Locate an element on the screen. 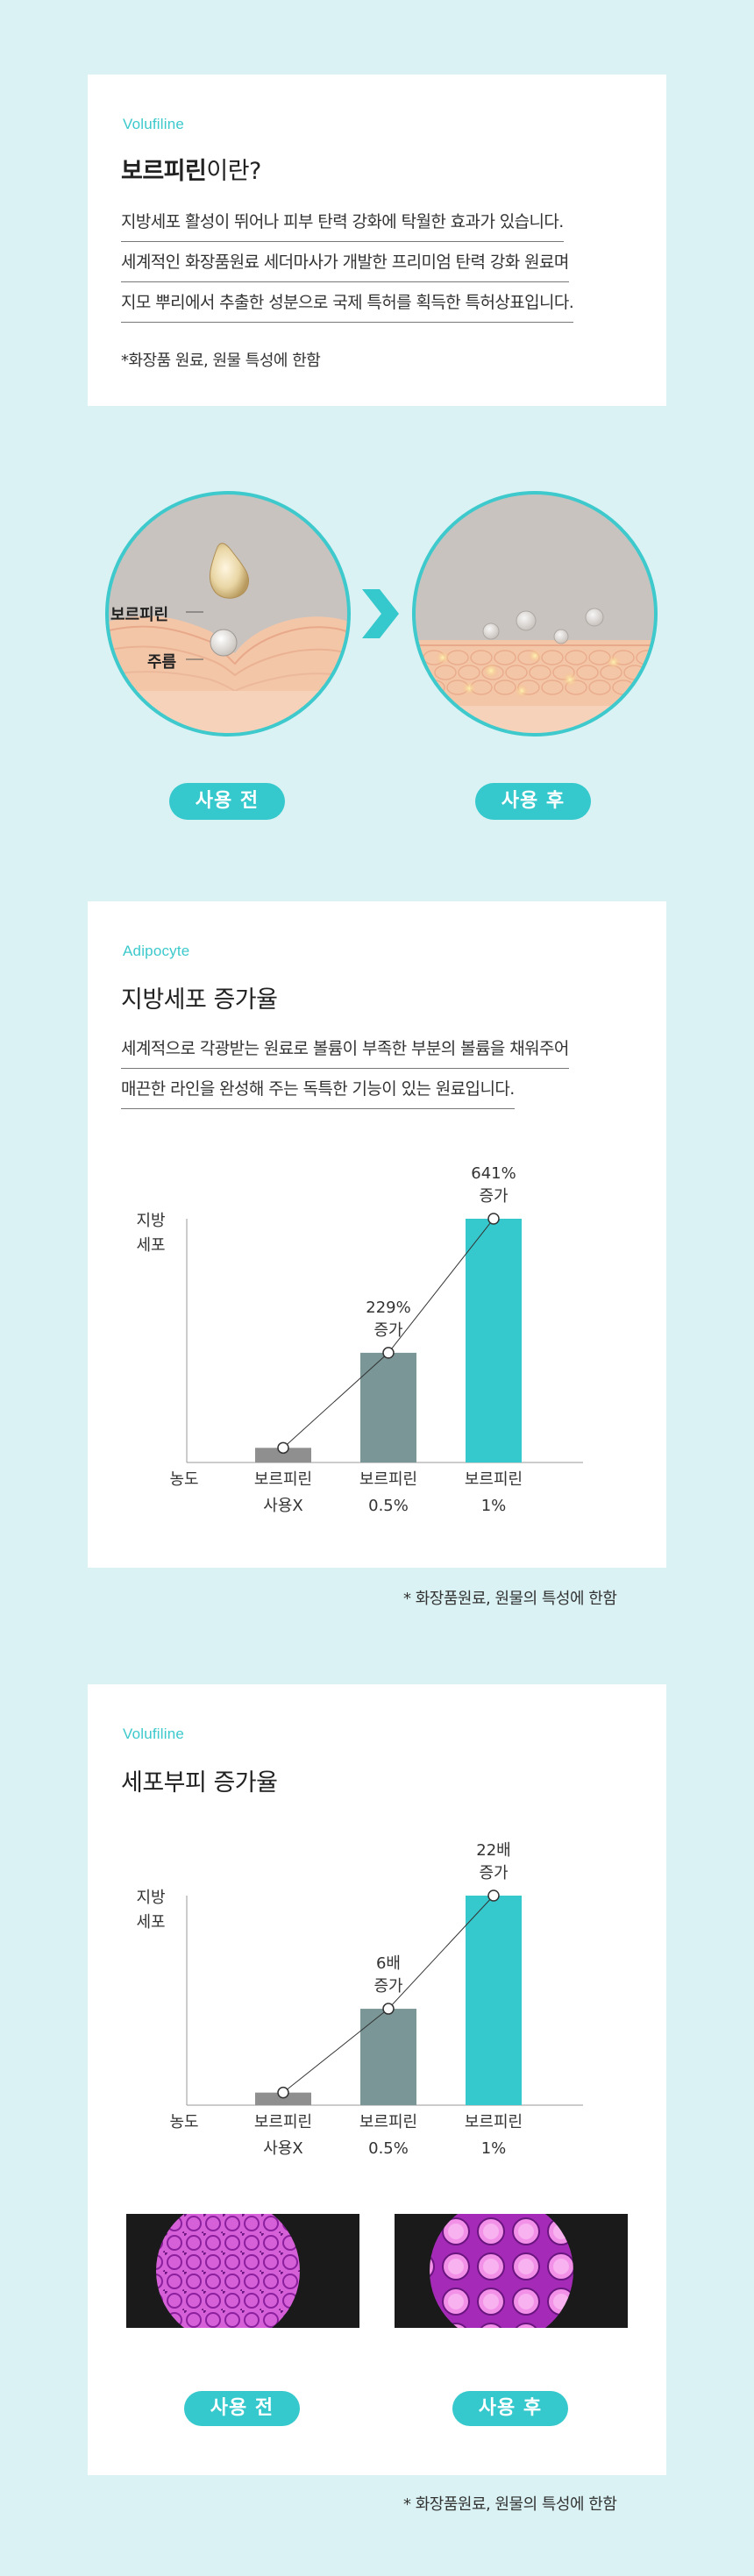  data-label: 6배 is located at coordinates (388, 1963).